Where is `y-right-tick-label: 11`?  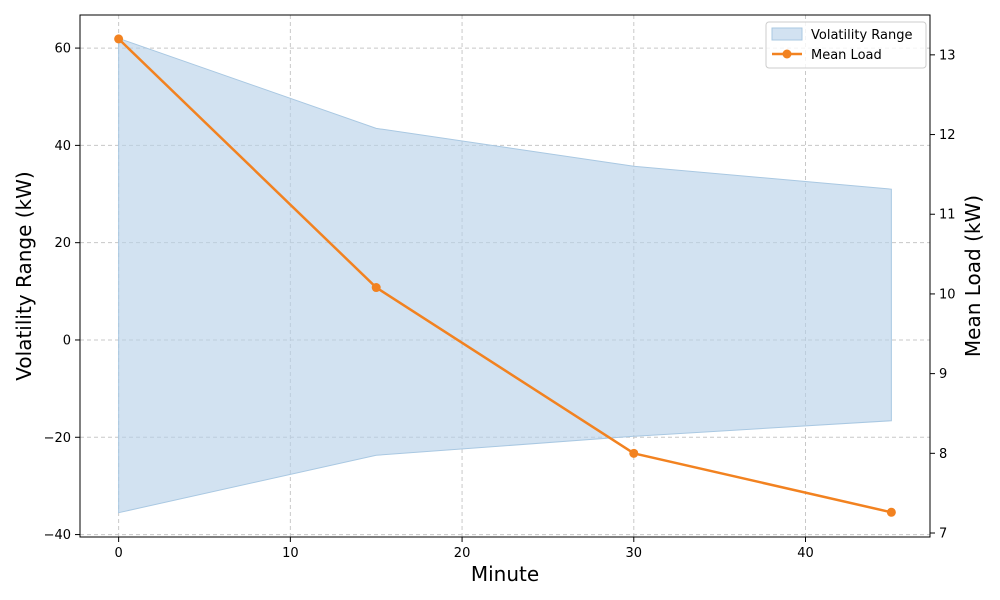
y-right-tick-label: 11 is located at coordinates (947, 215).